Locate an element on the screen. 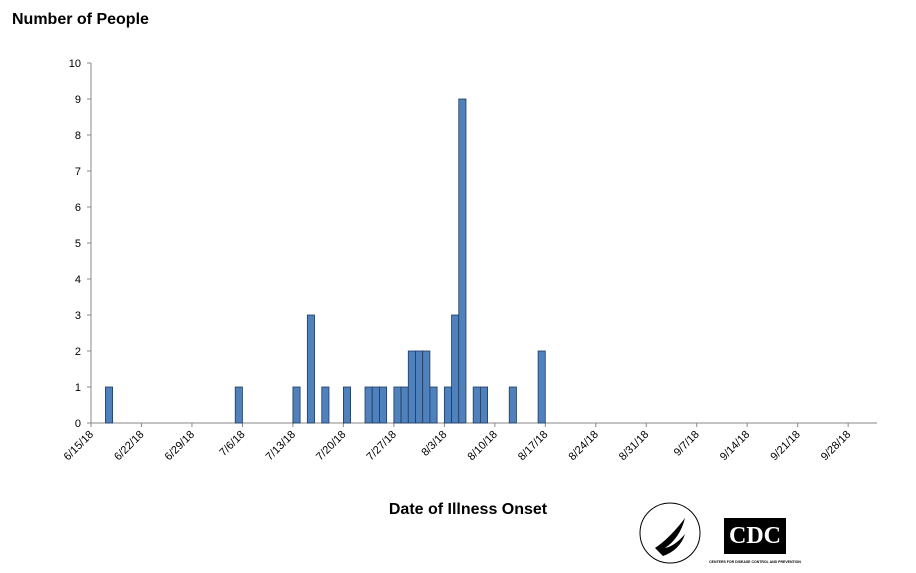 The image size is (916, 573). x-tick-label: 7/13/18 is located at coordinates (281, 446).